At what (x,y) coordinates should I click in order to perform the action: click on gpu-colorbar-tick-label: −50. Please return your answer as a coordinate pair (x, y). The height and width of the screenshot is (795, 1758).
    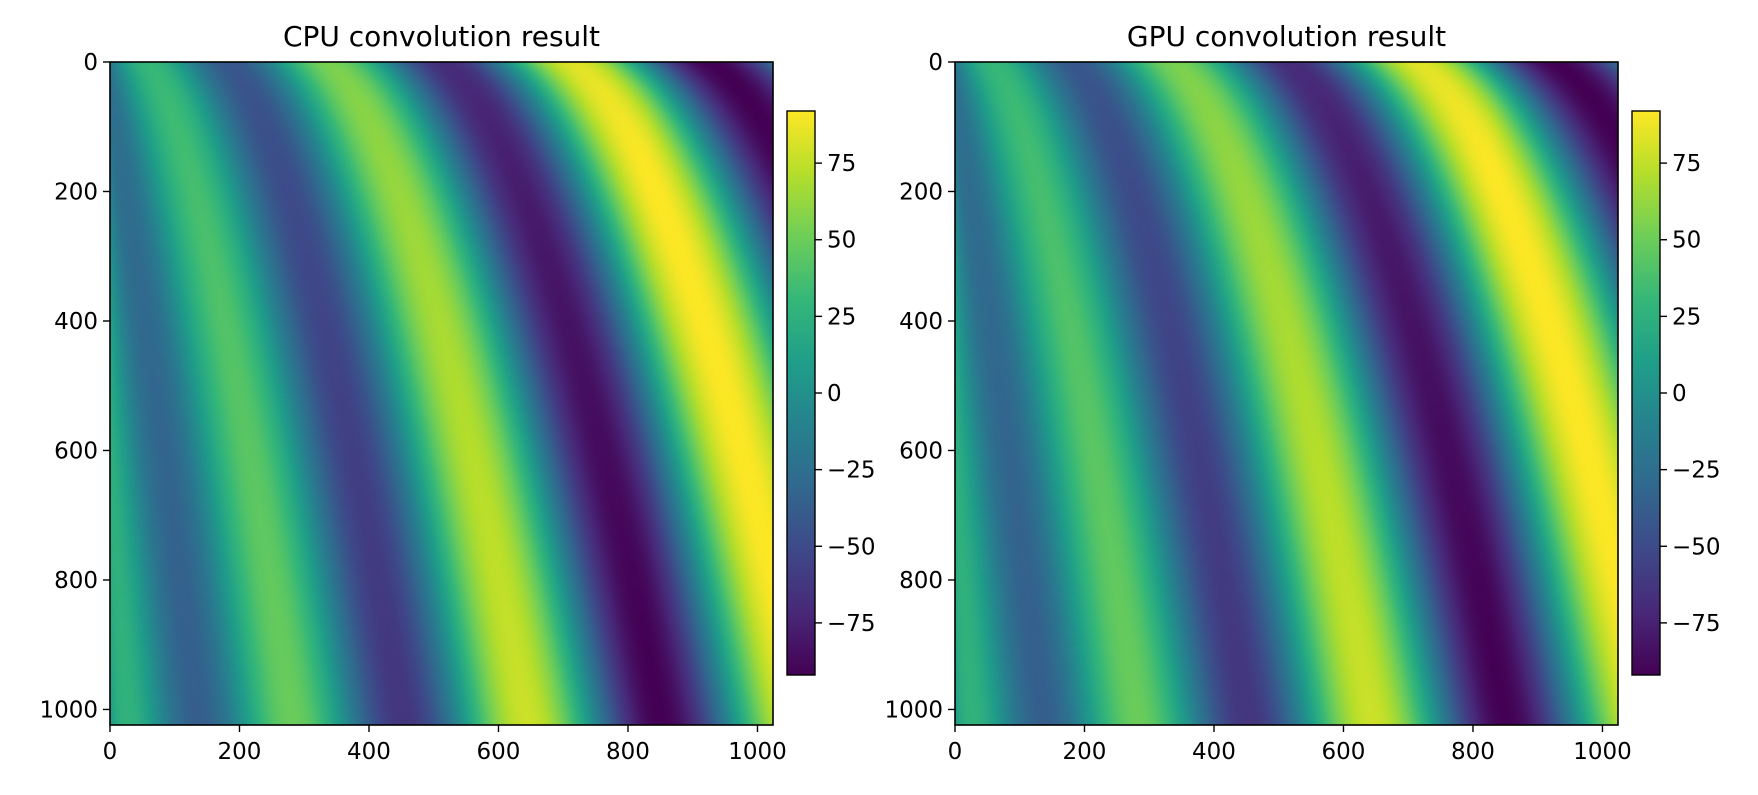
    Looking at the image, I should click on (1696, 547).